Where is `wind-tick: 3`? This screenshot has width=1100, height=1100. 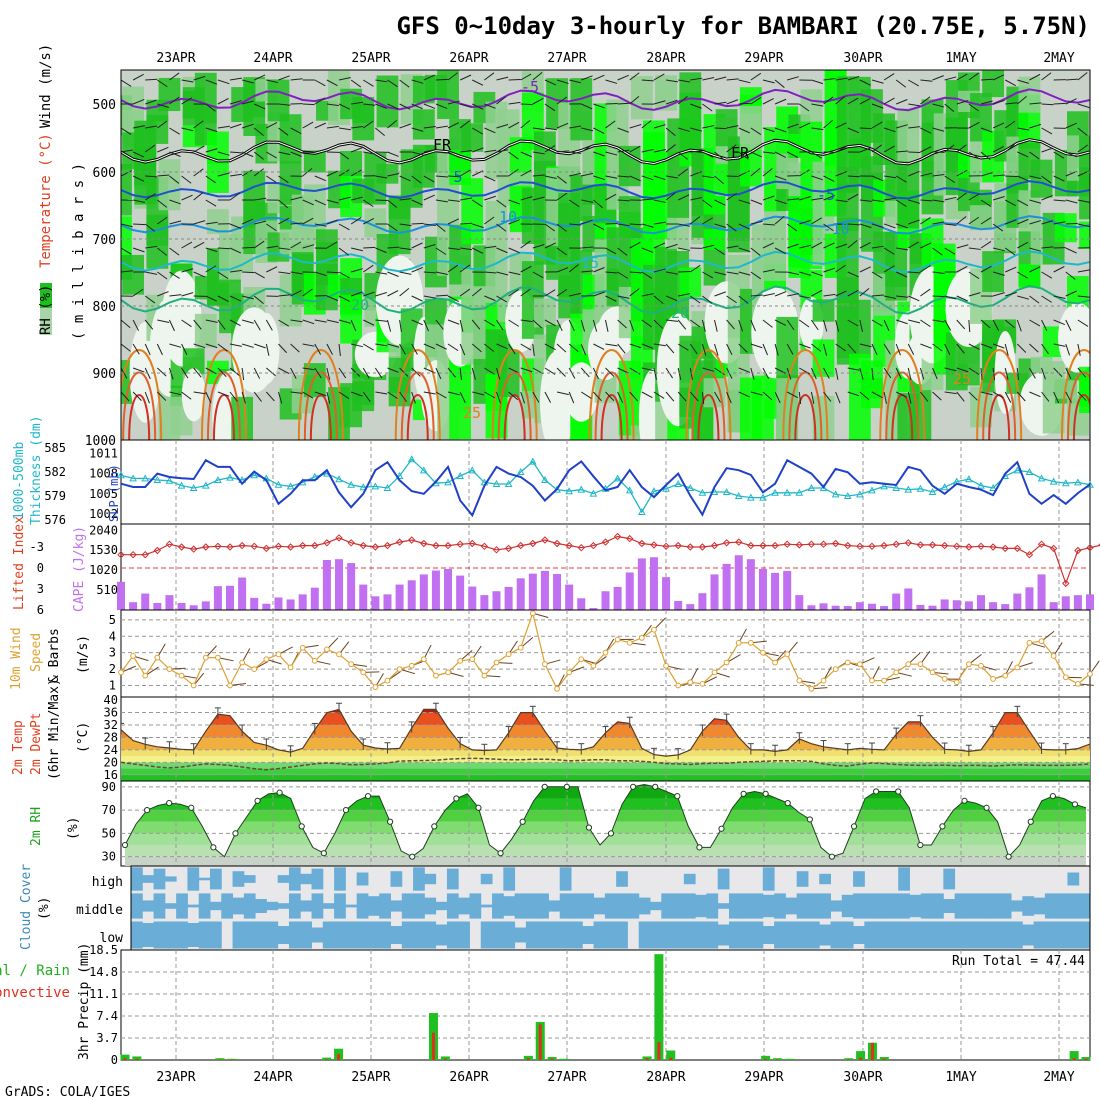
wind-tick: 3 is located at coordinates (112, 653).